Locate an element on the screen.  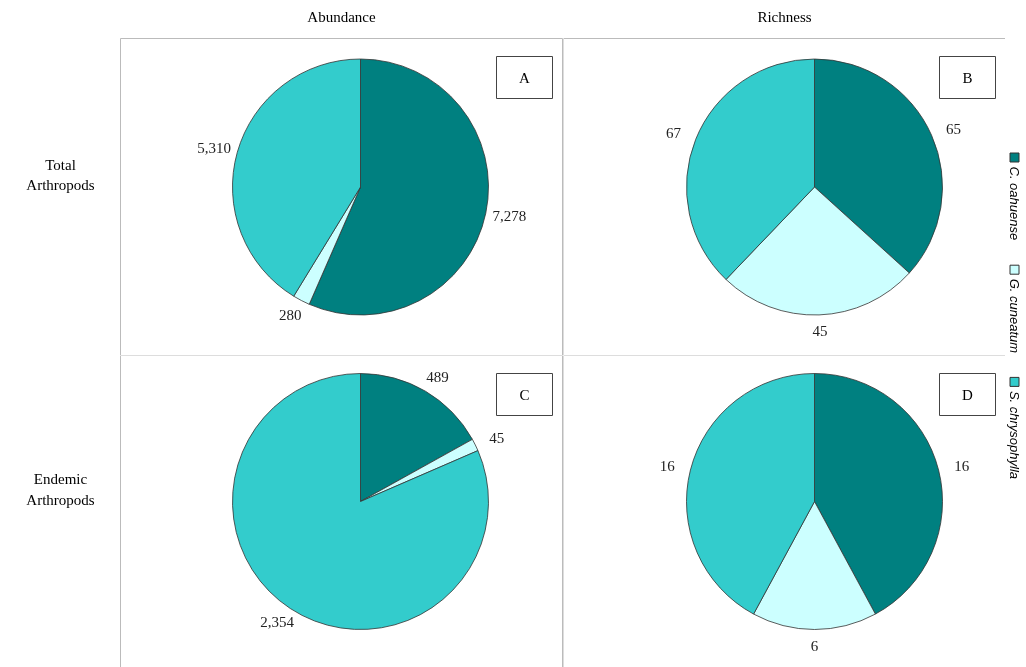
data-label: 7,278 is located at coordinates (509, 216).